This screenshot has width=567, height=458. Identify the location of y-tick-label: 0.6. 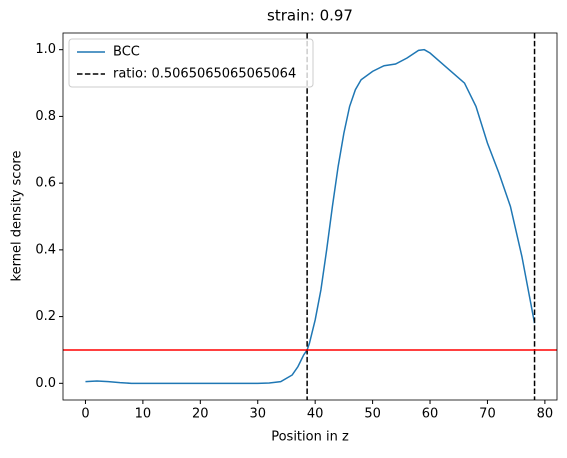
(45, 183).